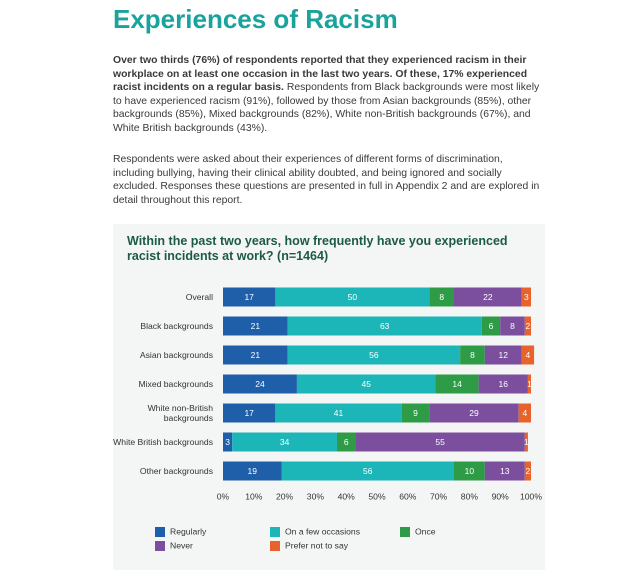 The height and width of the screenshot is (580, 640). I want to click on legend-label: Prefer not to say, so click(317, 545).